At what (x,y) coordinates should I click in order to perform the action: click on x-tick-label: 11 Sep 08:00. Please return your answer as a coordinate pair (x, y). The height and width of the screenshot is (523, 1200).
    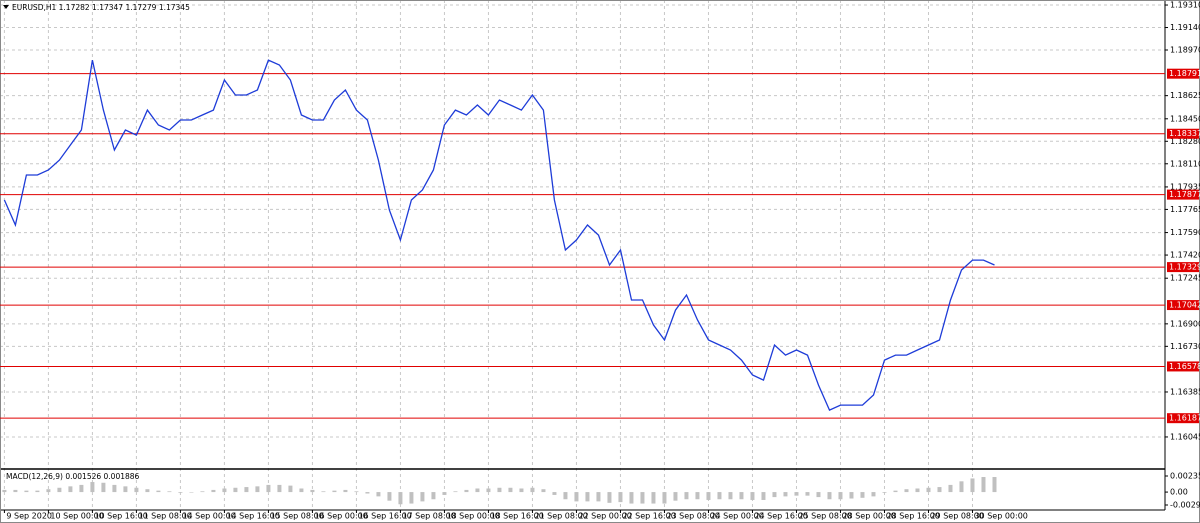
    Looking at the image, I should click on (164, 516).